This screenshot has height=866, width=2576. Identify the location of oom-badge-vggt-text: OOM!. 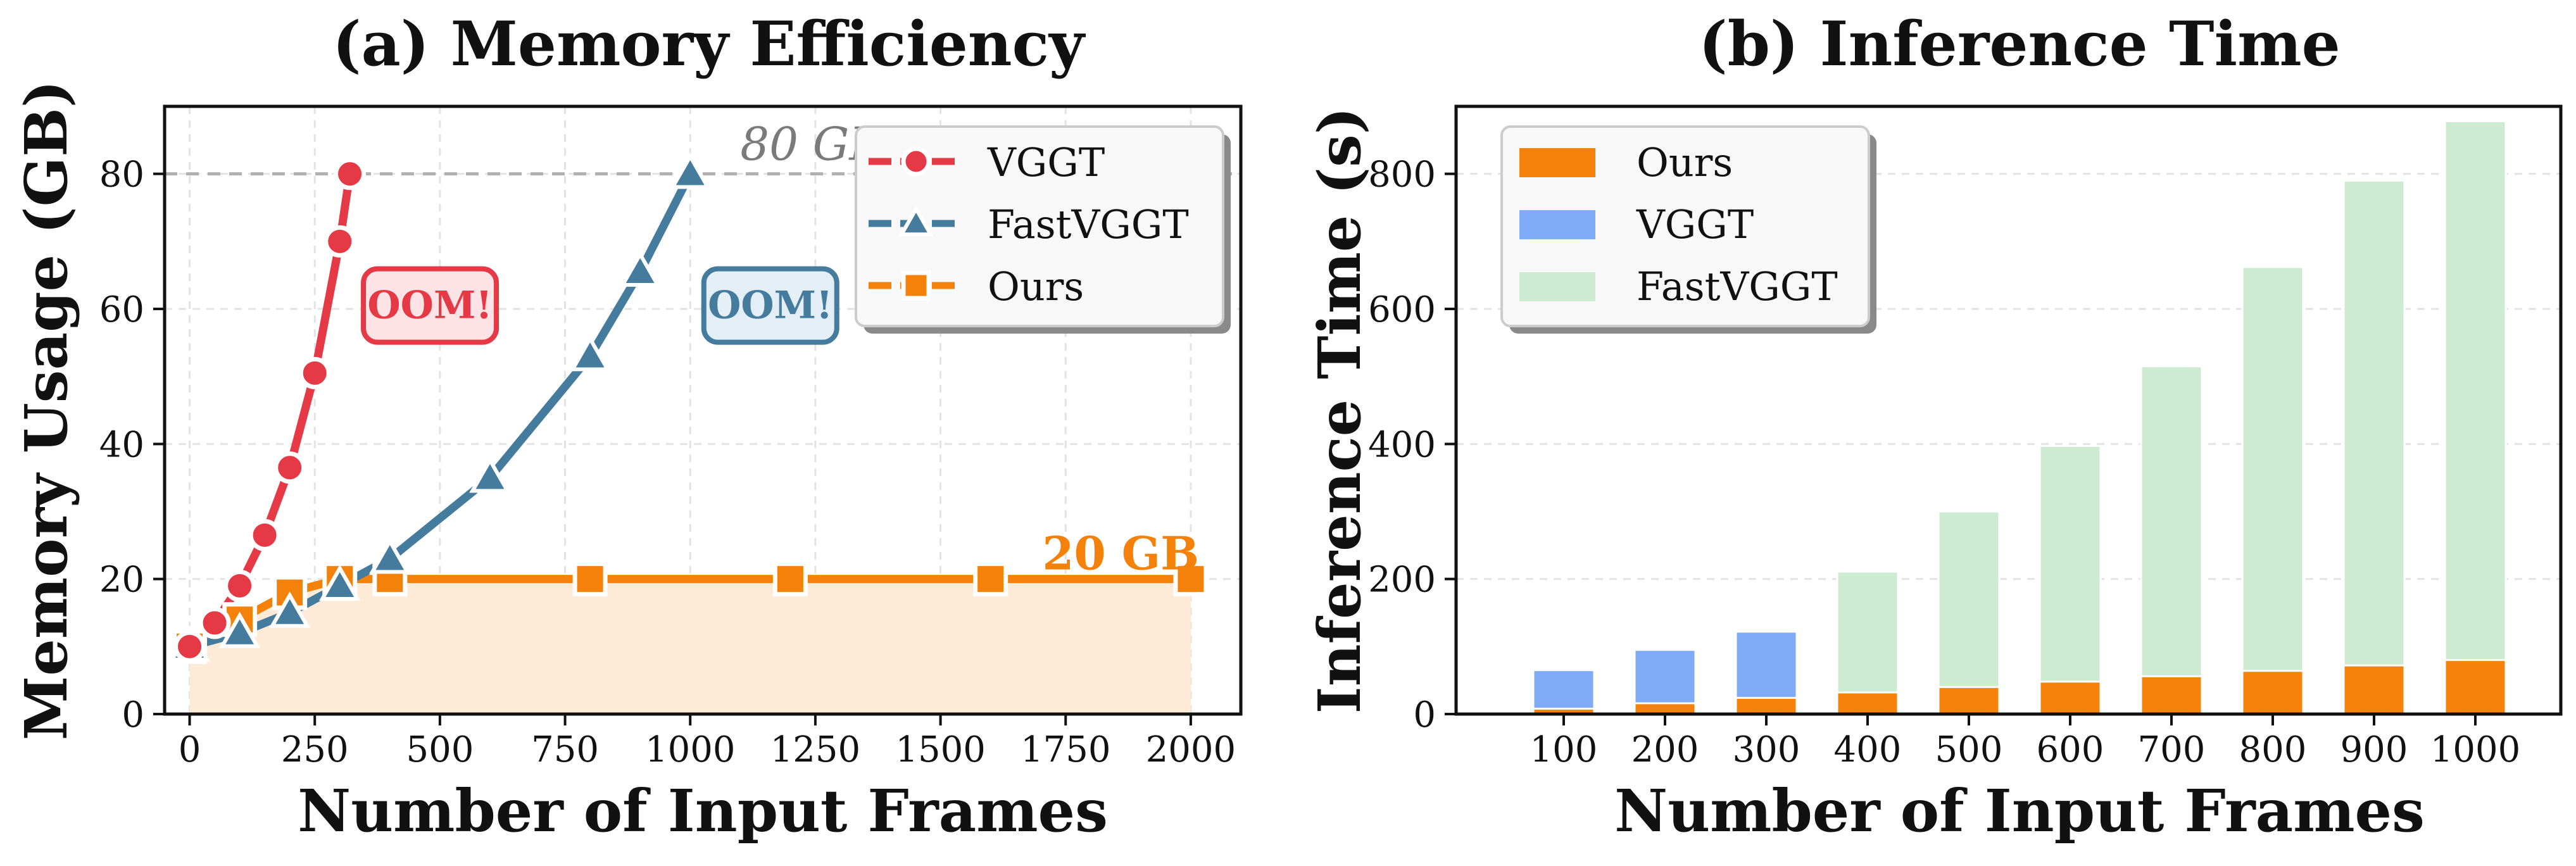
(429, 306).